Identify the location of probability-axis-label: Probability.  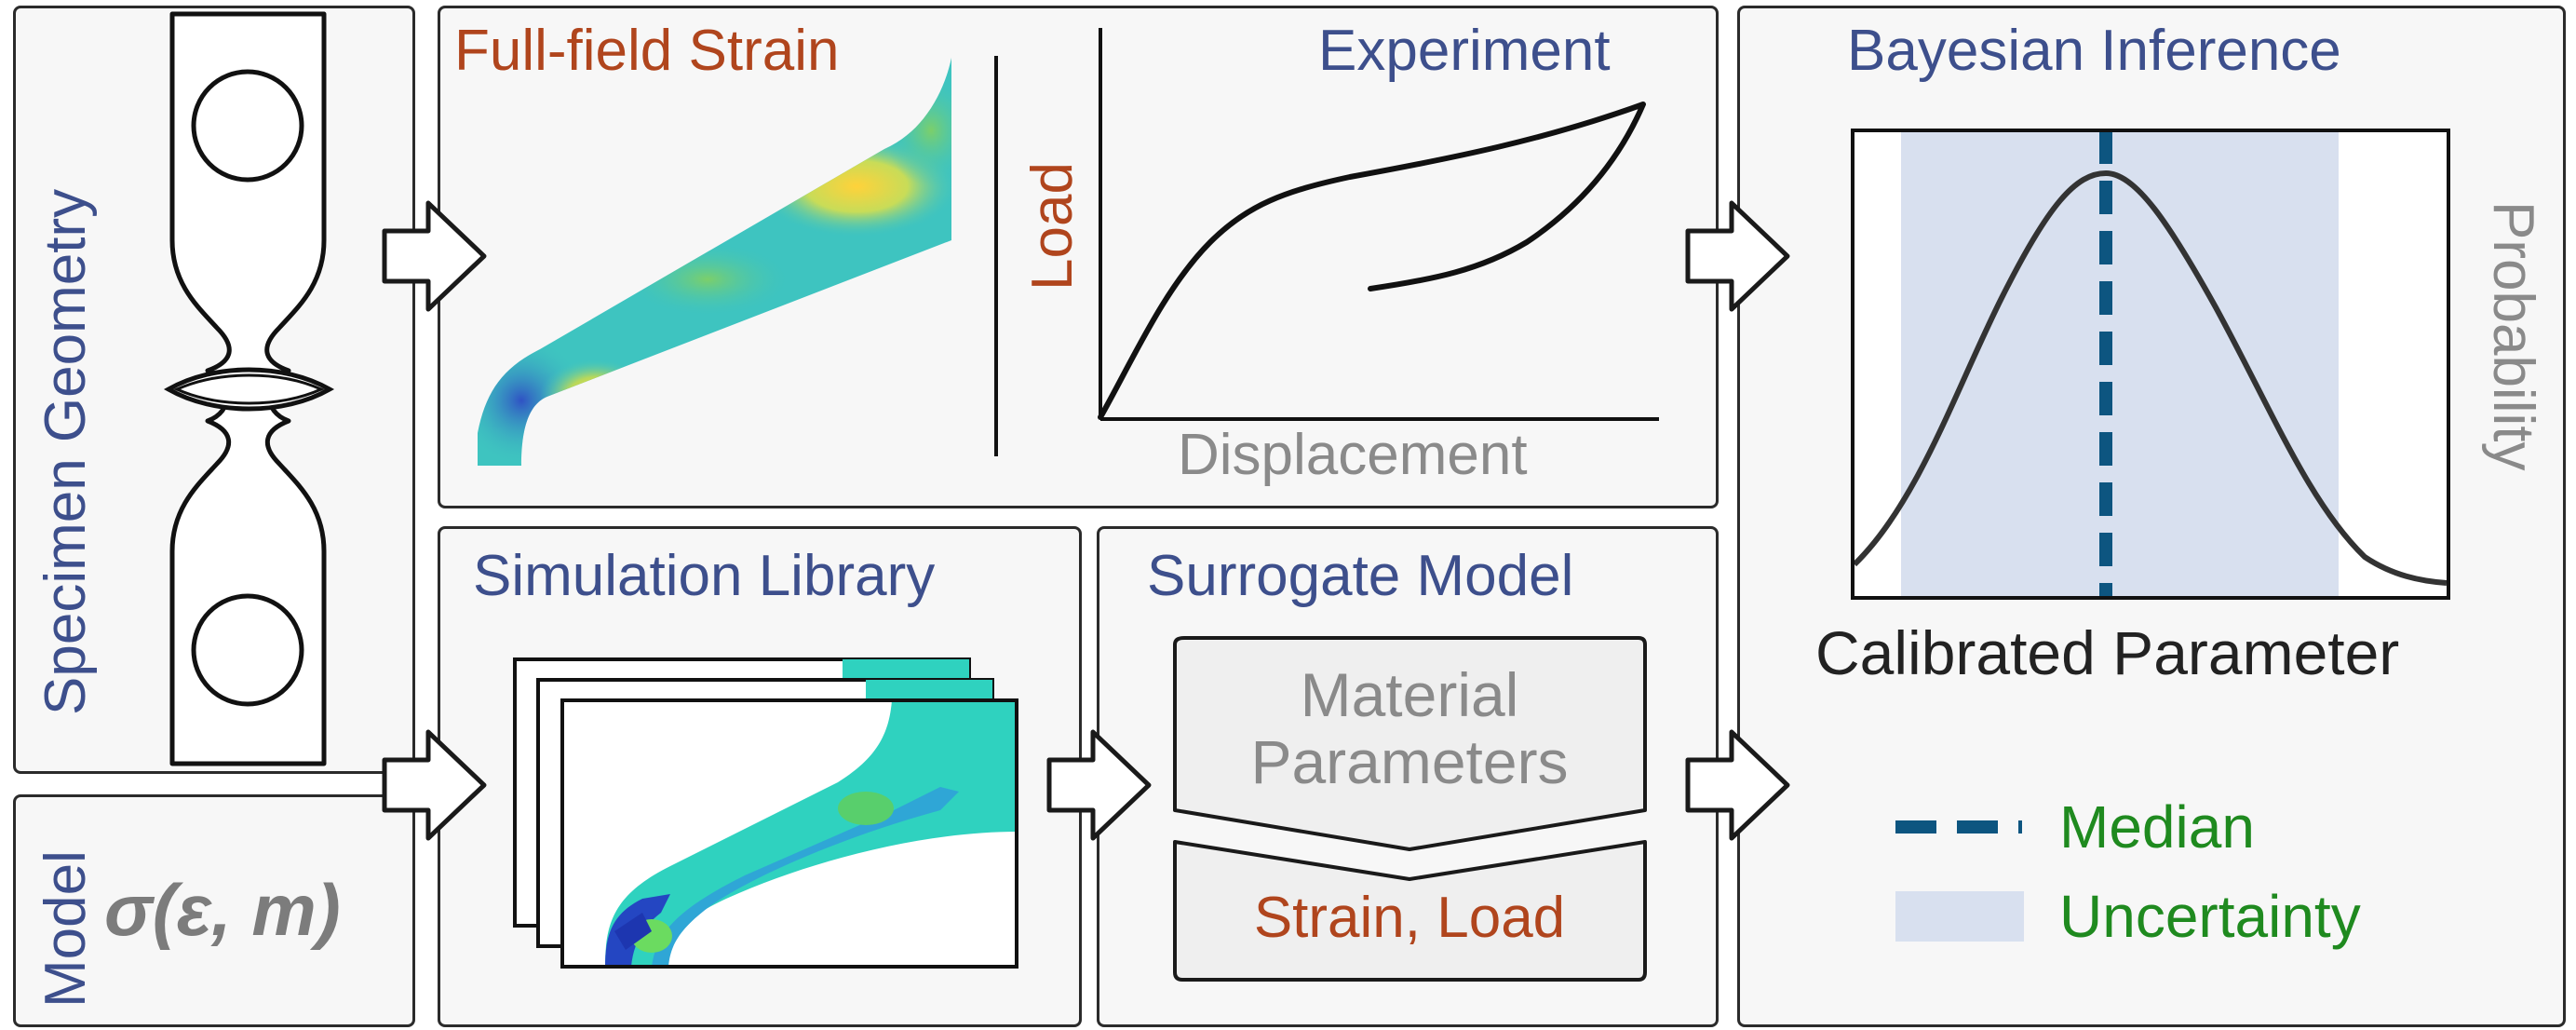
(2513, 336).